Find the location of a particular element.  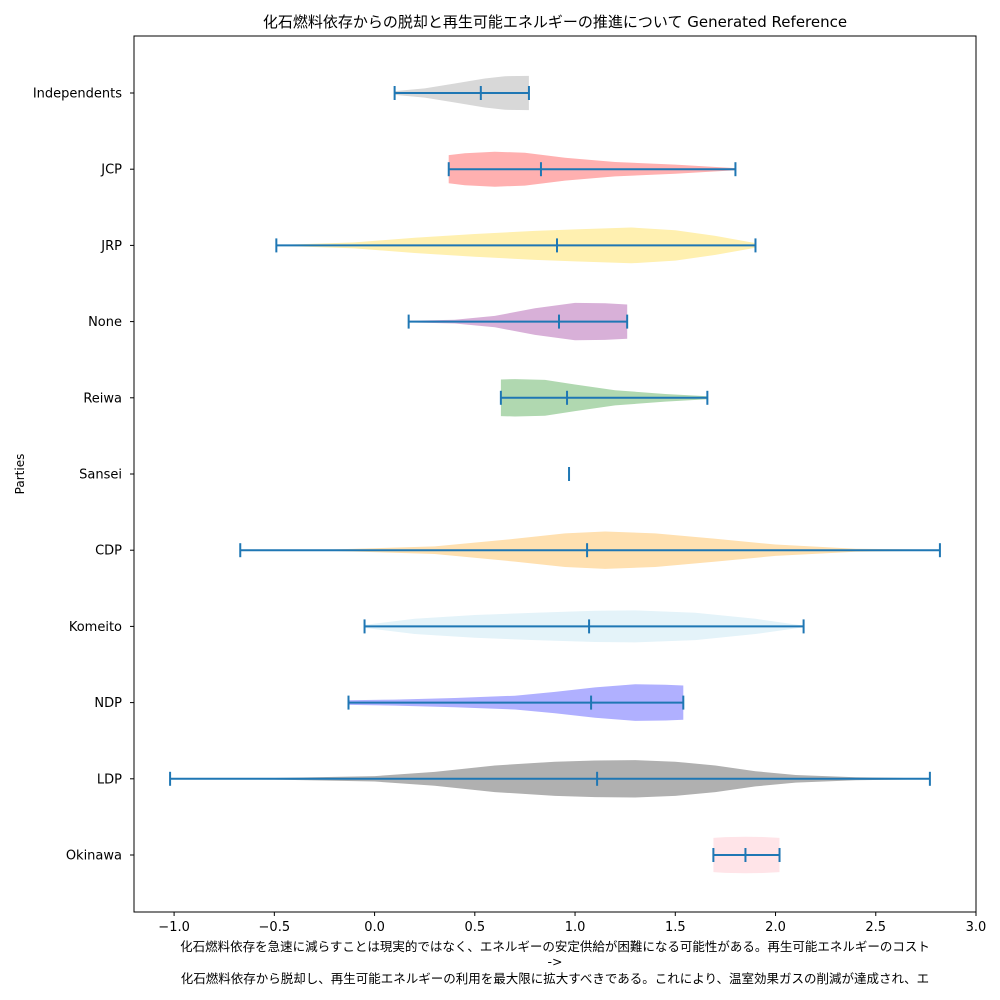

y-tick-label-none: None is located at coordinates (105, 322).